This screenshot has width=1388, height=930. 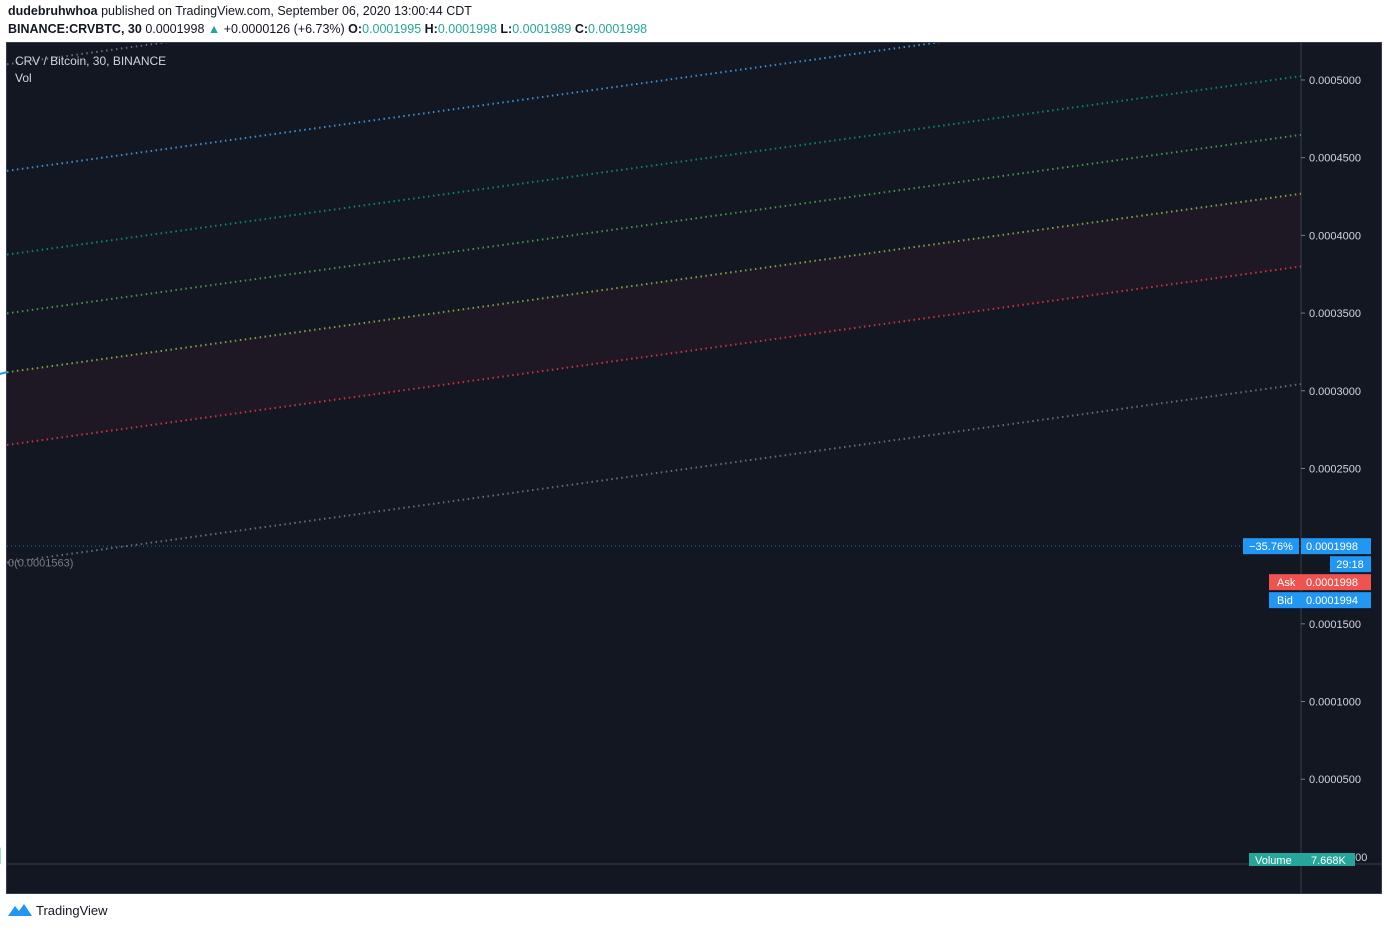 What do you see at coordinates (20, 910) in the screenshot?
I see `tradingview-logo-icon` at bounding box center [20, 910].